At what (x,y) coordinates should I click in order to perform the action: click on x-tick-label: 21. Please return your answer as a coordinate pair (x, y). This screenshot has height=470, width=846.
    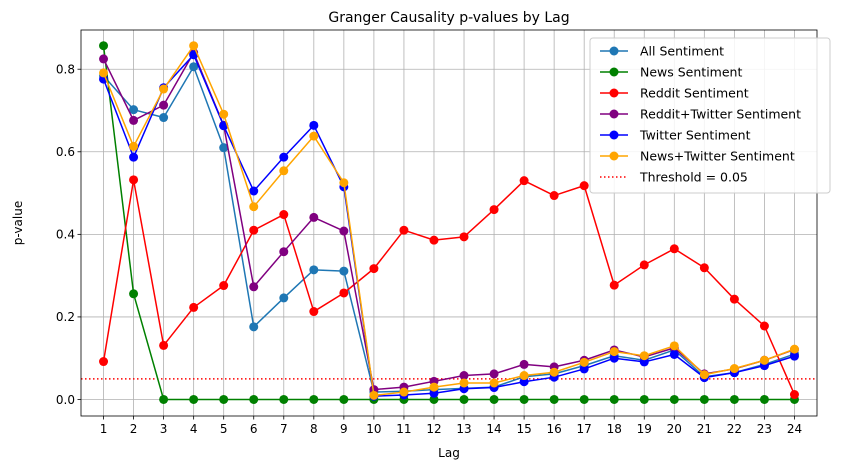
    Looking at the image, I should click on (704, 429).